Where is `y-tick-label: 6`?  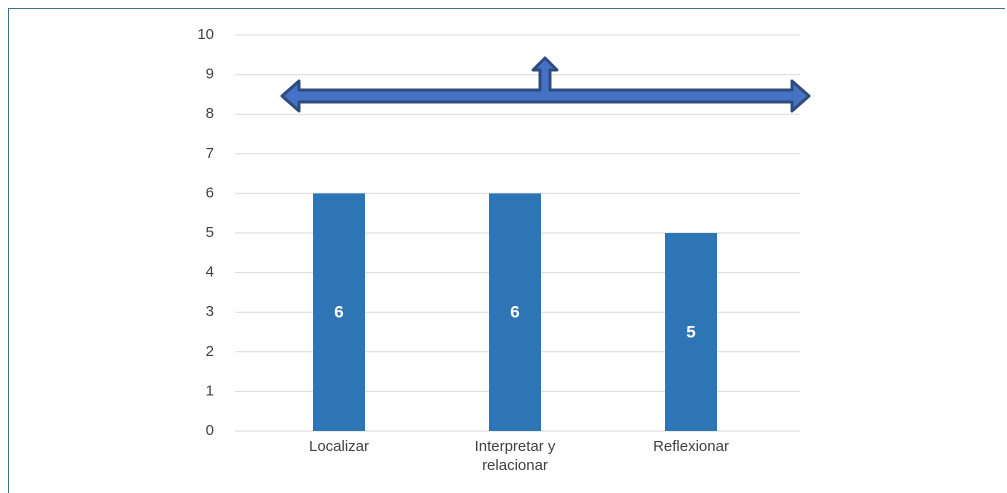
y-tick-label: 6 is located at coordinates (210, 192).